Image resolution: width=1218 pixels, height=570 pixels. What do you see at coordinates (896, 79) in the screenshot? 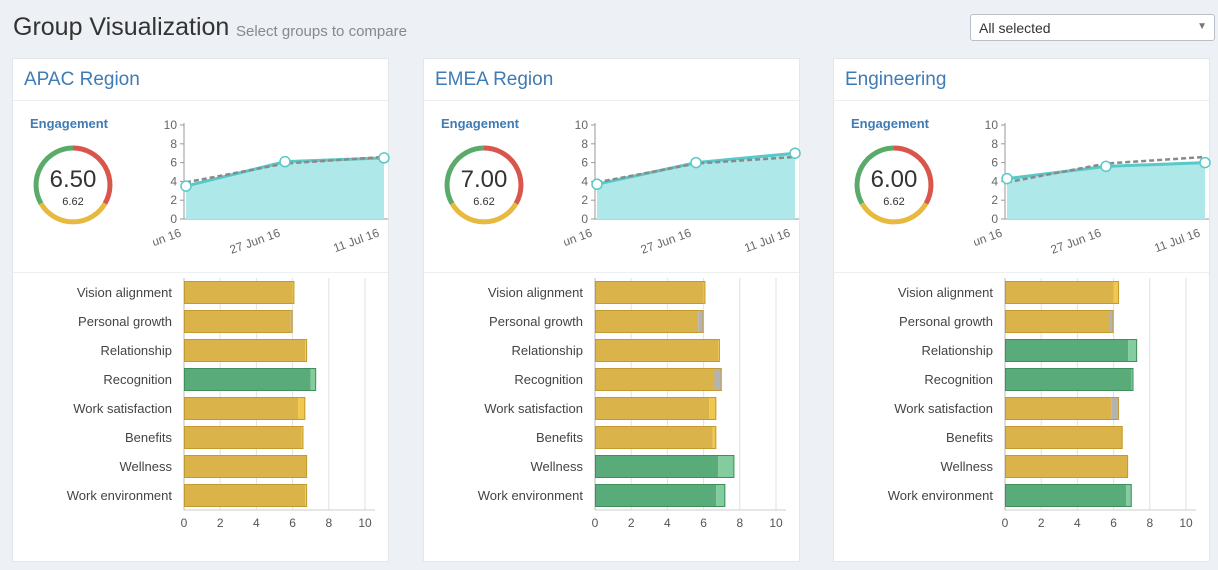
I see `card-title: Engineering` at bounding box center [896, 79].